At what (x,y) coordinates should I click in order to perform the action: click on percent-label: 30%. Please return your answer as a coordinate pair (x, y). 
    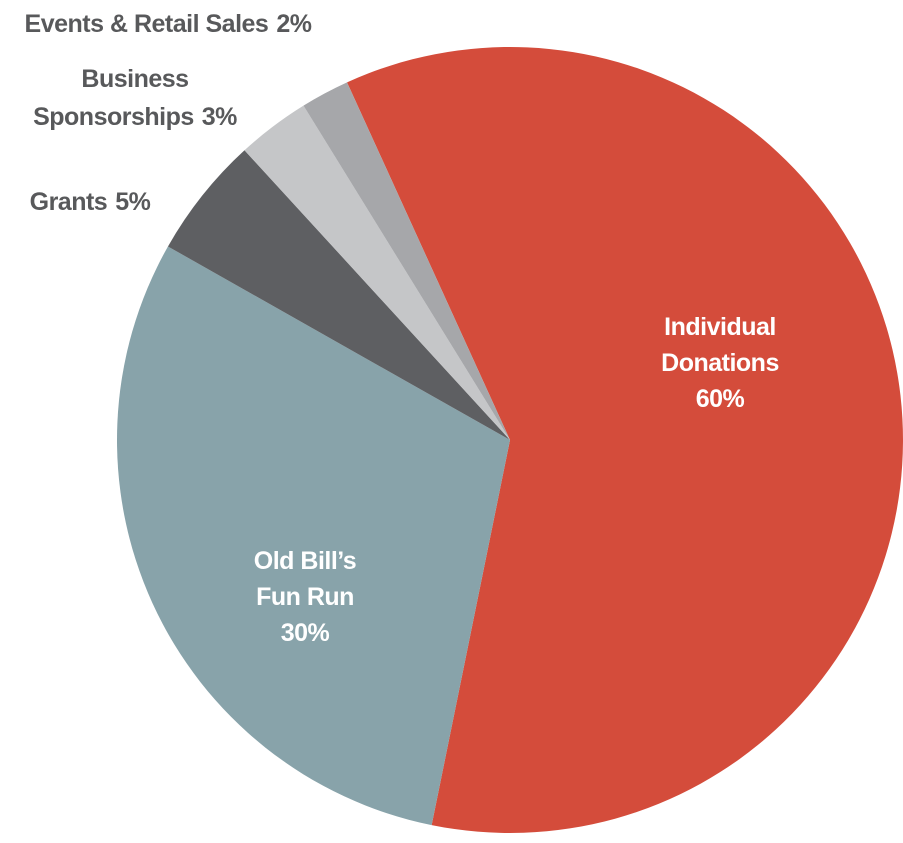
    Looking at the image, I should click on (305, 633).